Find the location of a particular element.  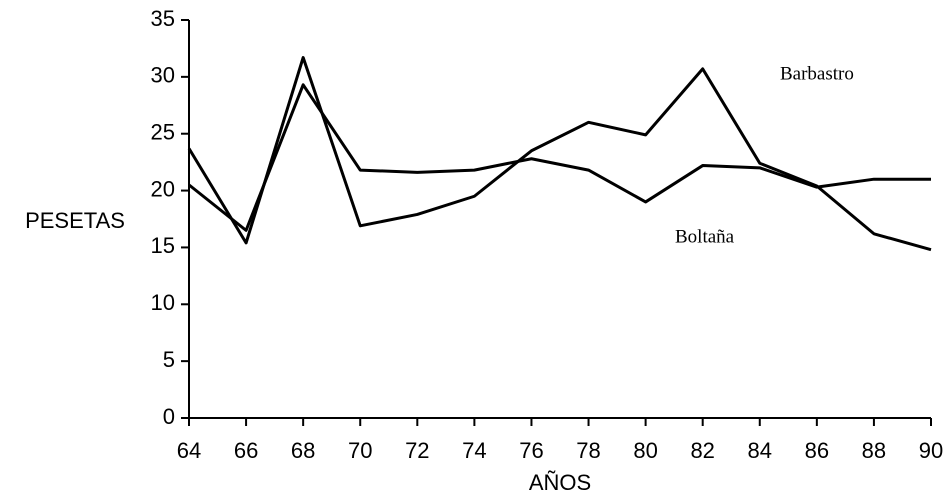

y-tick-label: 30 is located at coordinates (163, 75).